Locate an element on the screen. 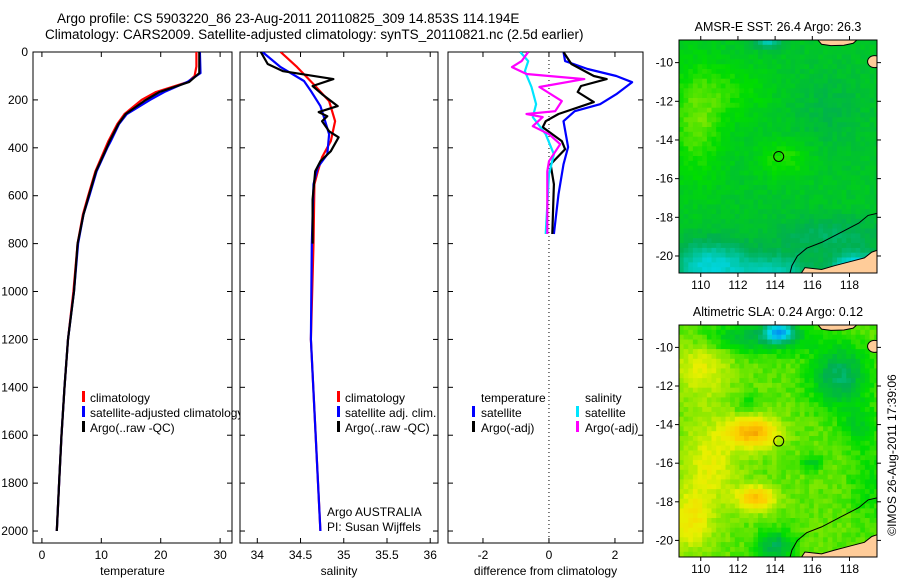 The height and width of the screenshot is (580, 900). x-tick-label: 20 is located at coordinates (161, 555).